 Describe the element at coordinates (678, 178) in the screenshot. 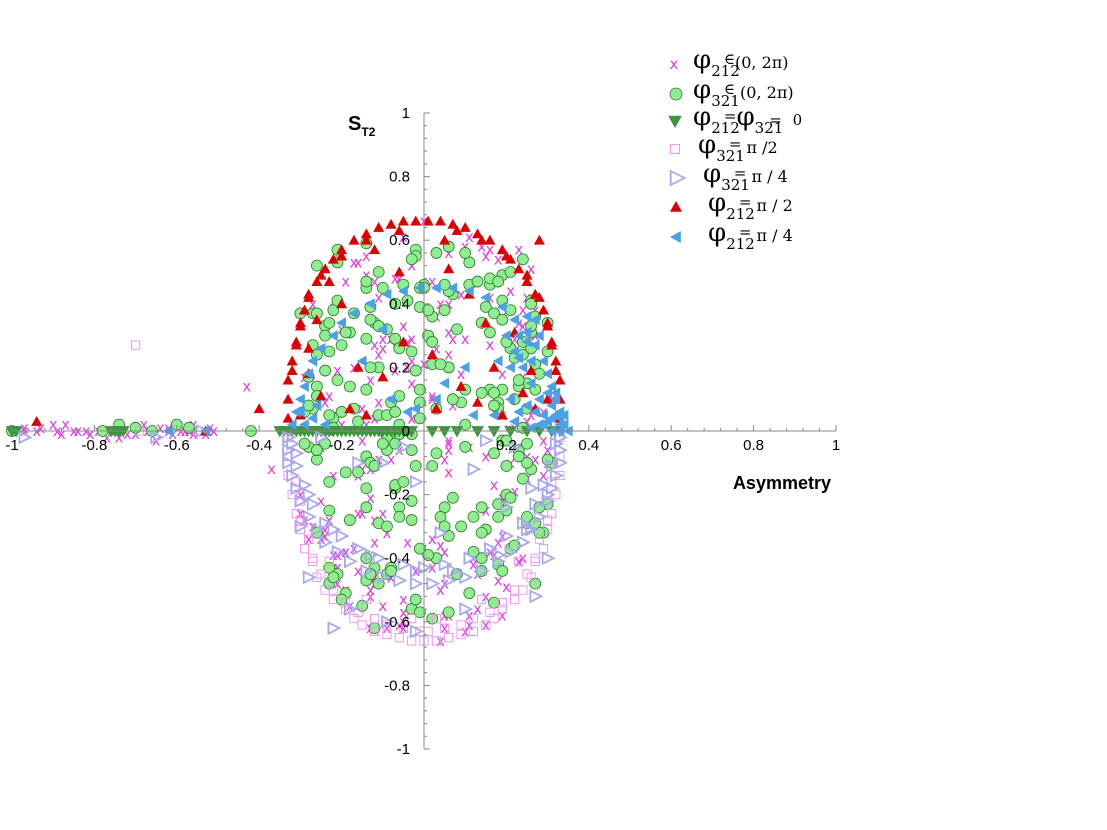

I see `legend-marker` at that location.